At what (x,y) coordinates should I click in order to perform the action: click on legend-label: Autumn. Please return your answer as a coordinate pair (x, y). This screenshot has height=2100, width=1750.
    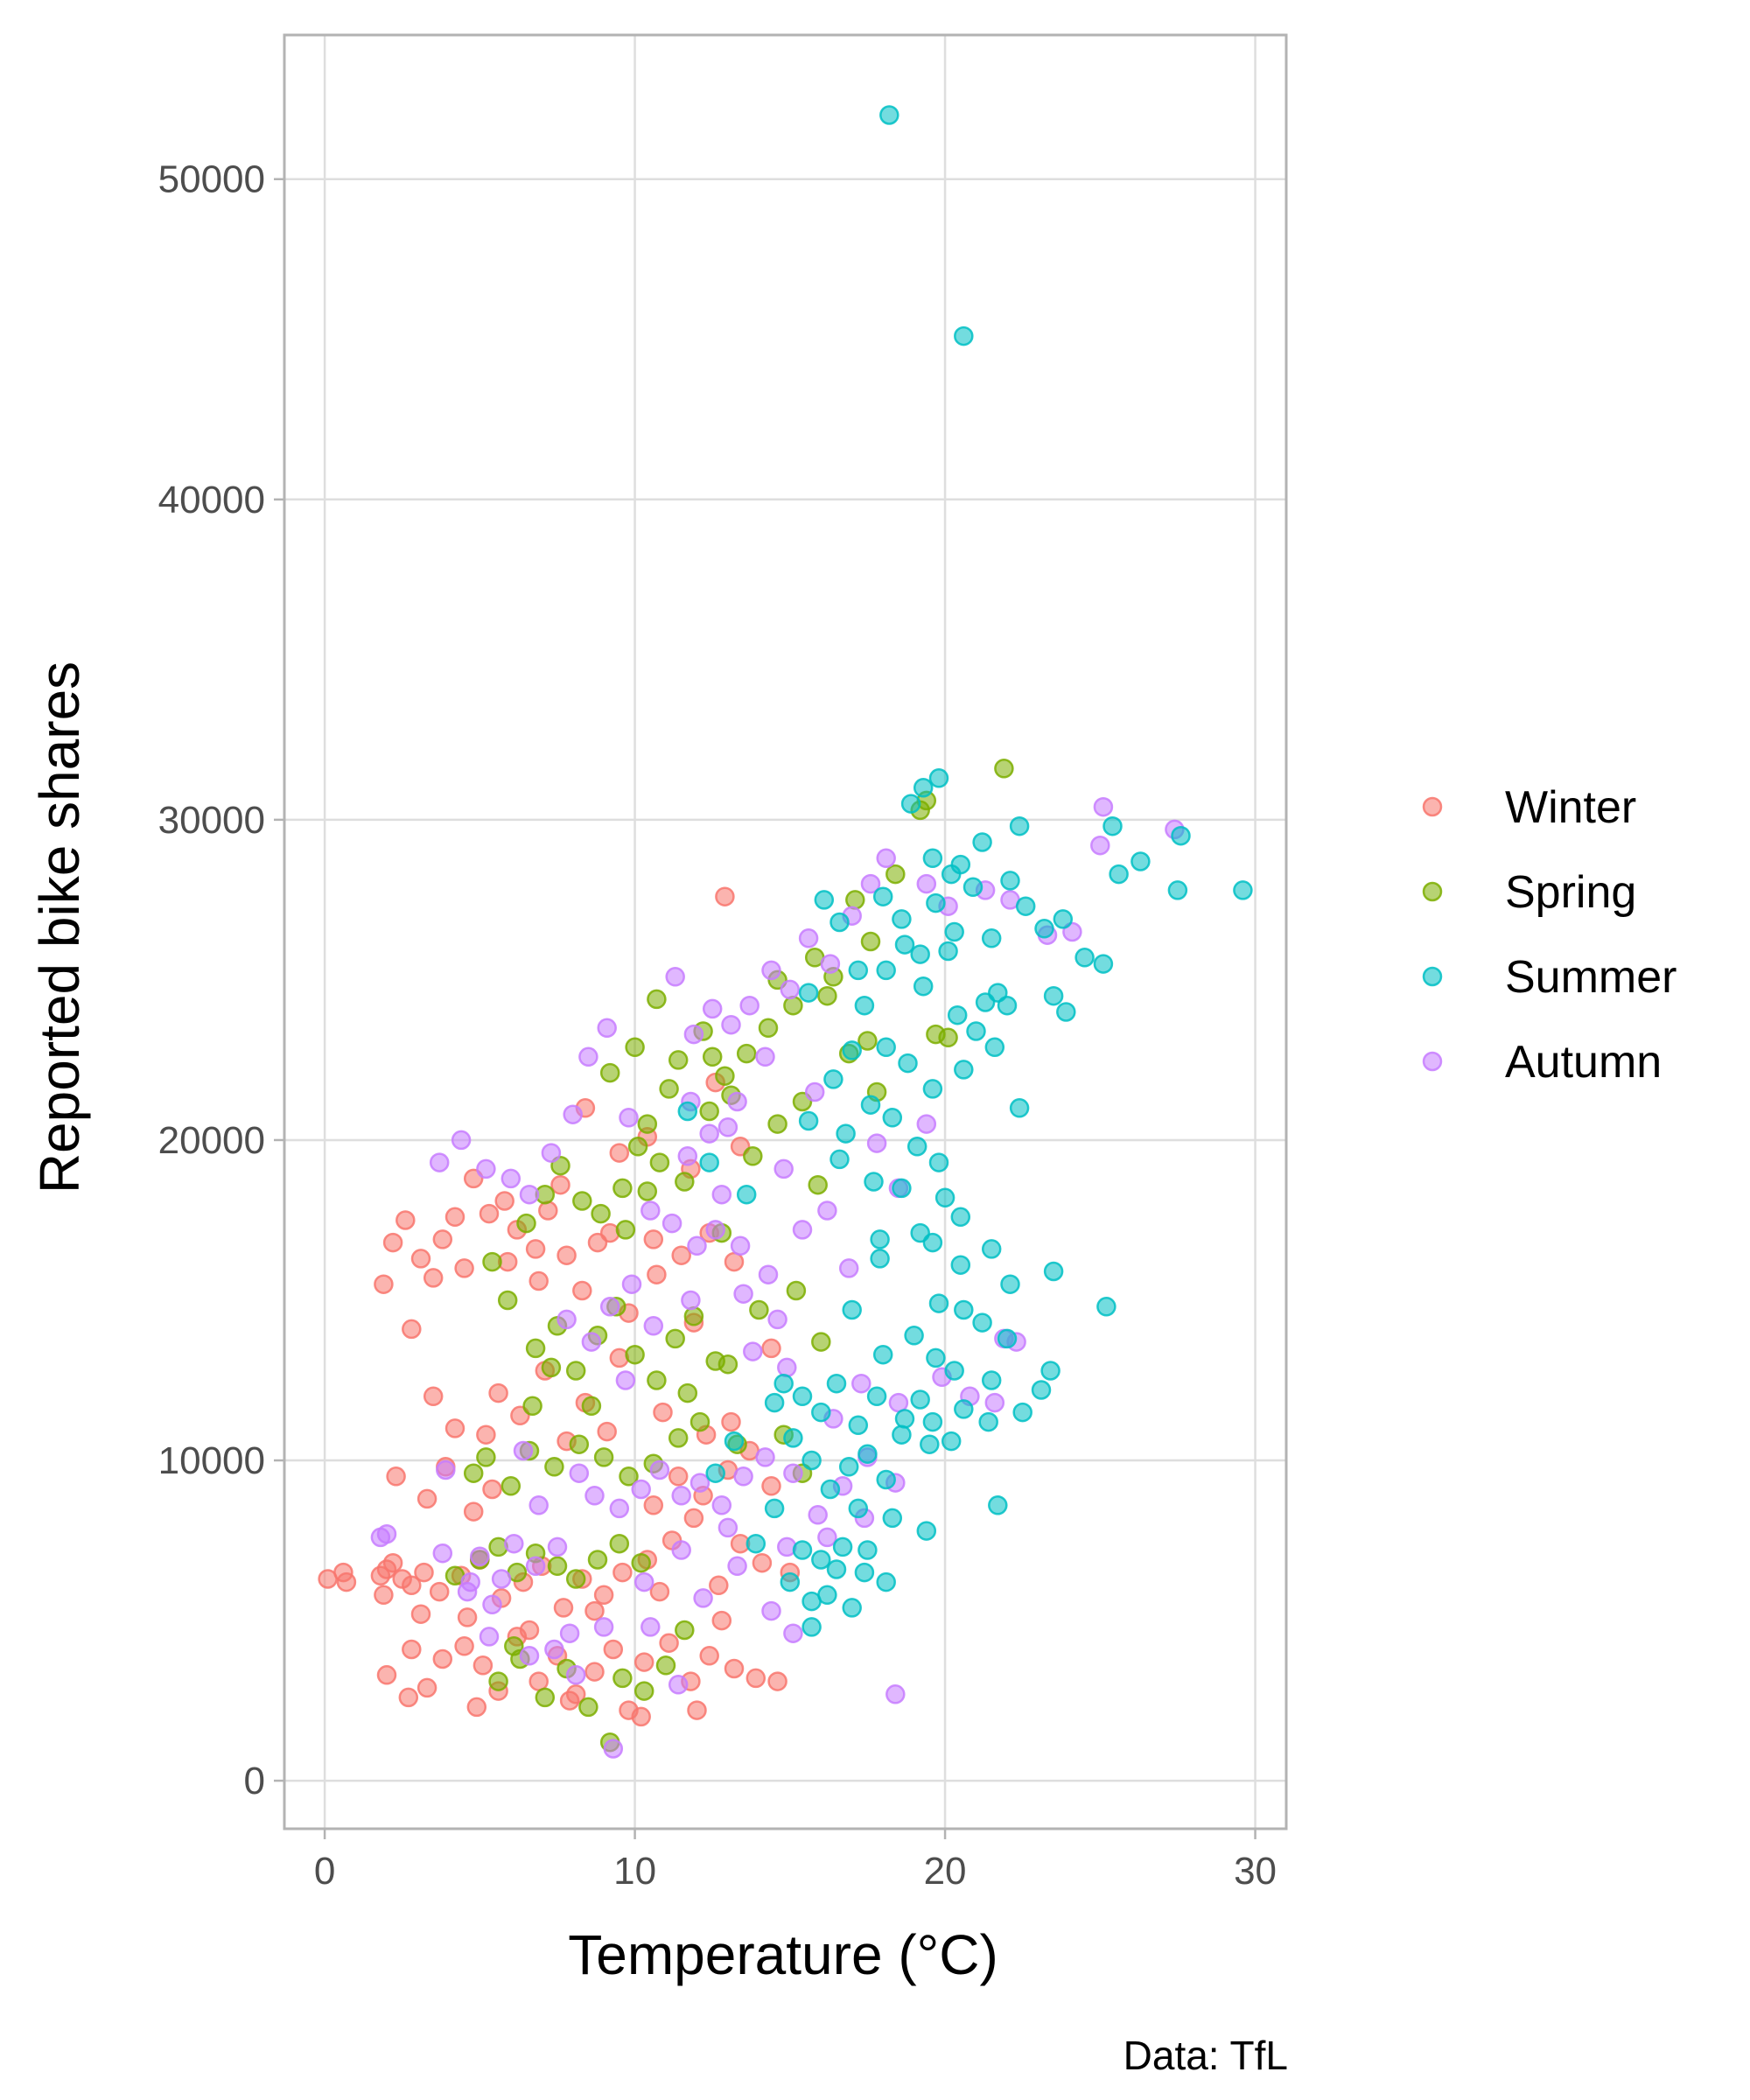
    Looking at the image, I should click on (1583, 1062).